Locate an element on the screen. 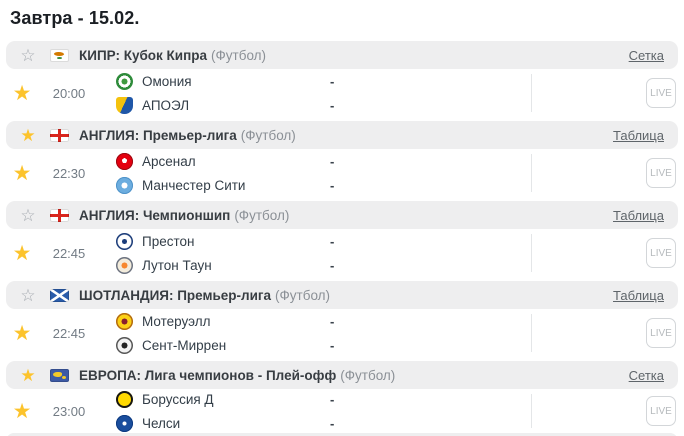 Image resolution: width=684 pixels, height=436 pixels. match-time: 22:30 is located at coordinates (69, 173).